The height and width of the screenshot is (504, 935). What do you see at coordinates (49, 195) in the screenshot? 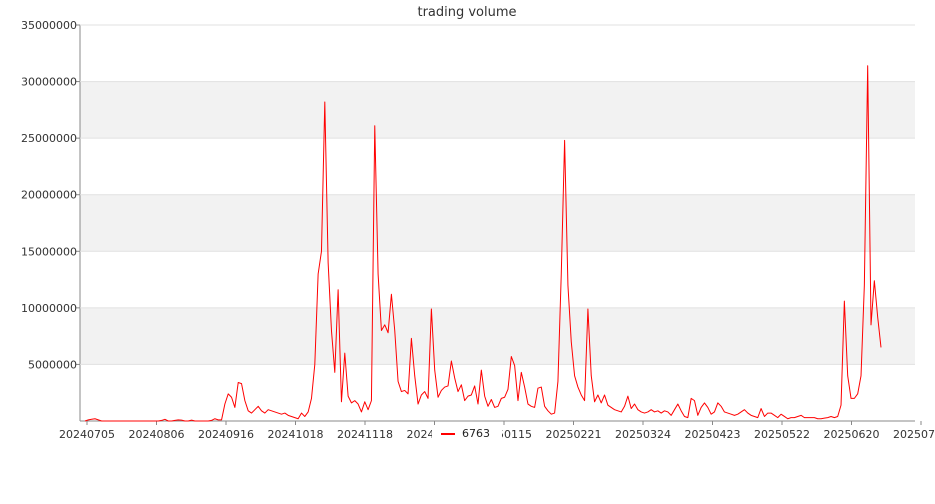
I see `y-tick-label: 20000000` at bounding box center [49, 195].